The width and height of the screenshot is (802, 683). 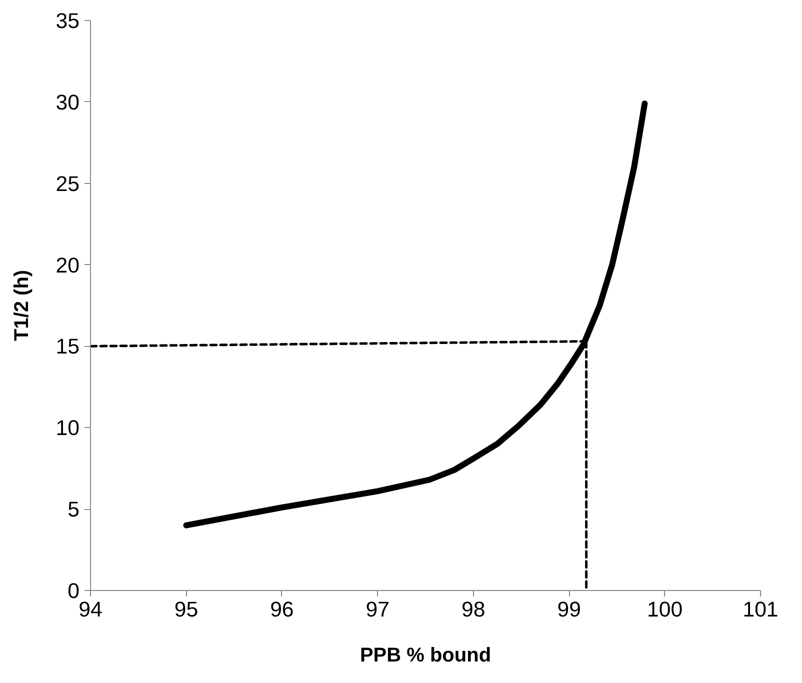 I want to click on y-tick-label: 0, so click(x=74, y=591).